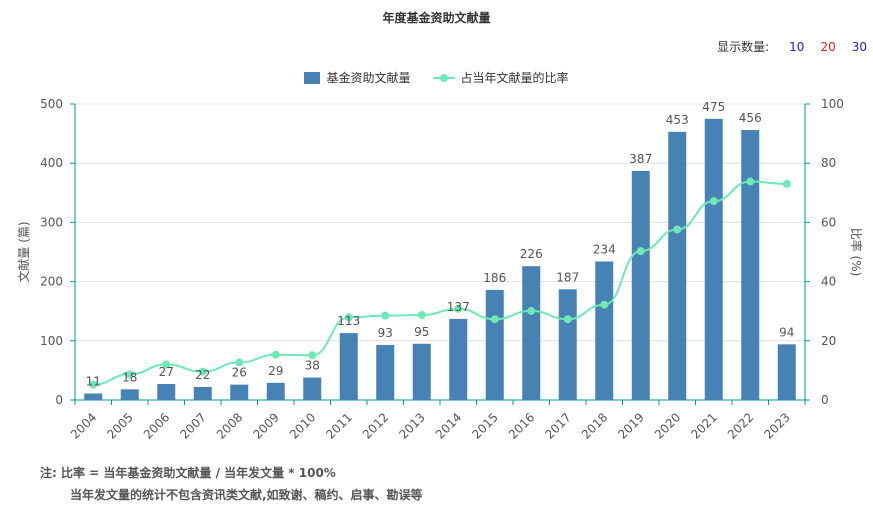  Describe the element at coordinates (51, 282) in the screenshot. I see `y-left-tick-label: 200` at that location.